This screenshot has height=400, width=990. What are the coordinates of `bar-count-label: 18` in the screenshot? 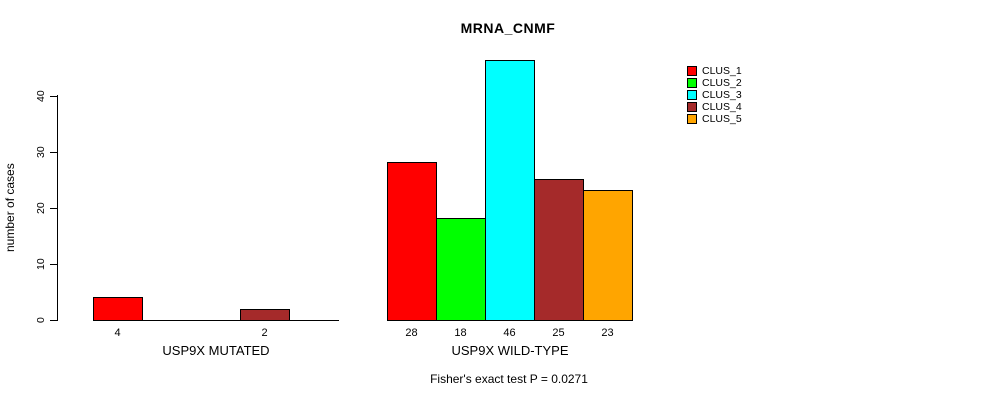 It's located at (460, 333).